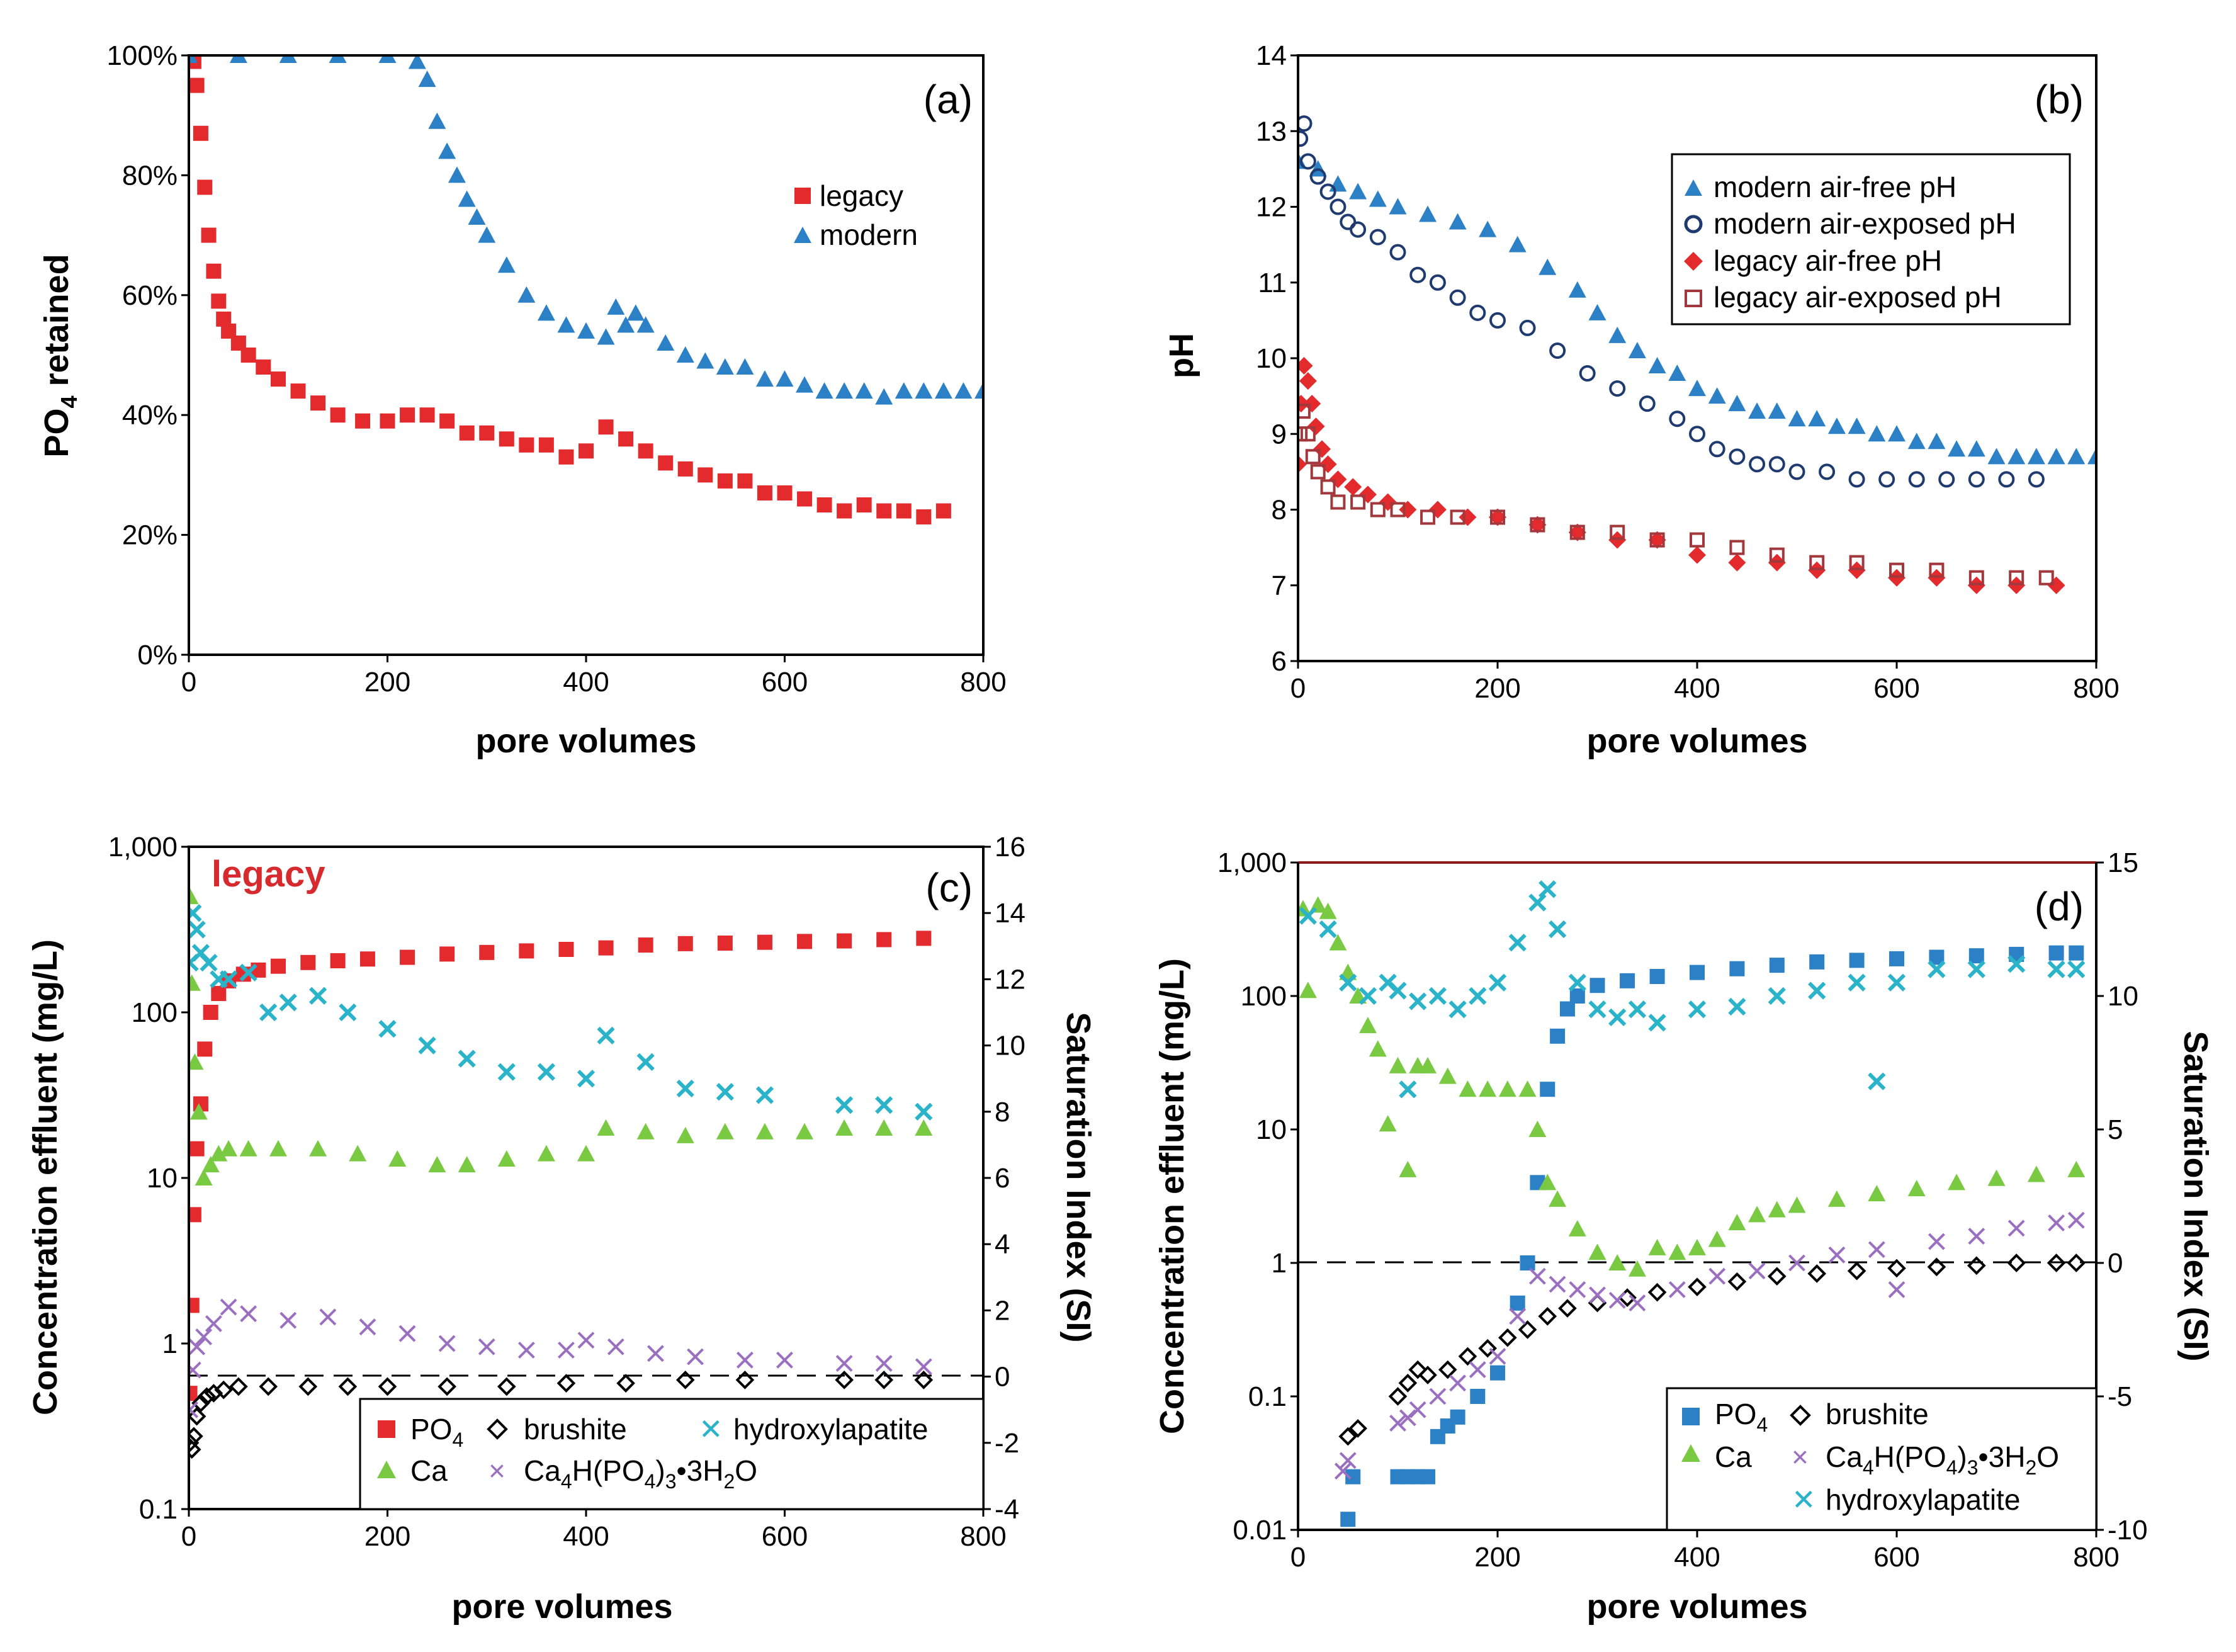 This screenshot has width=2236, height=1652. Describe the element at coordinates (1279, 434) in the screenshot. I see `y-tick-label-b: 9` at that location.